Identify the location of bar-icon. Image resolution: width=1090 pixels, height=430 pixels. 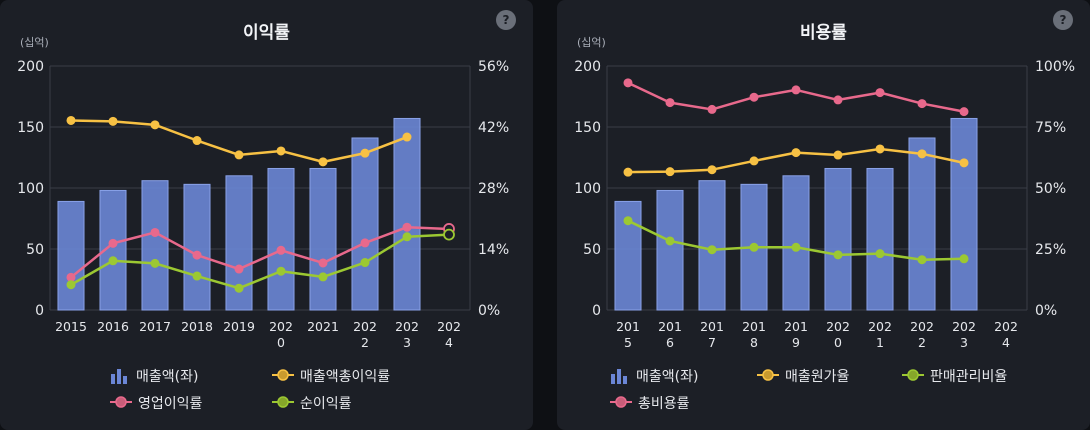
(120, 377).